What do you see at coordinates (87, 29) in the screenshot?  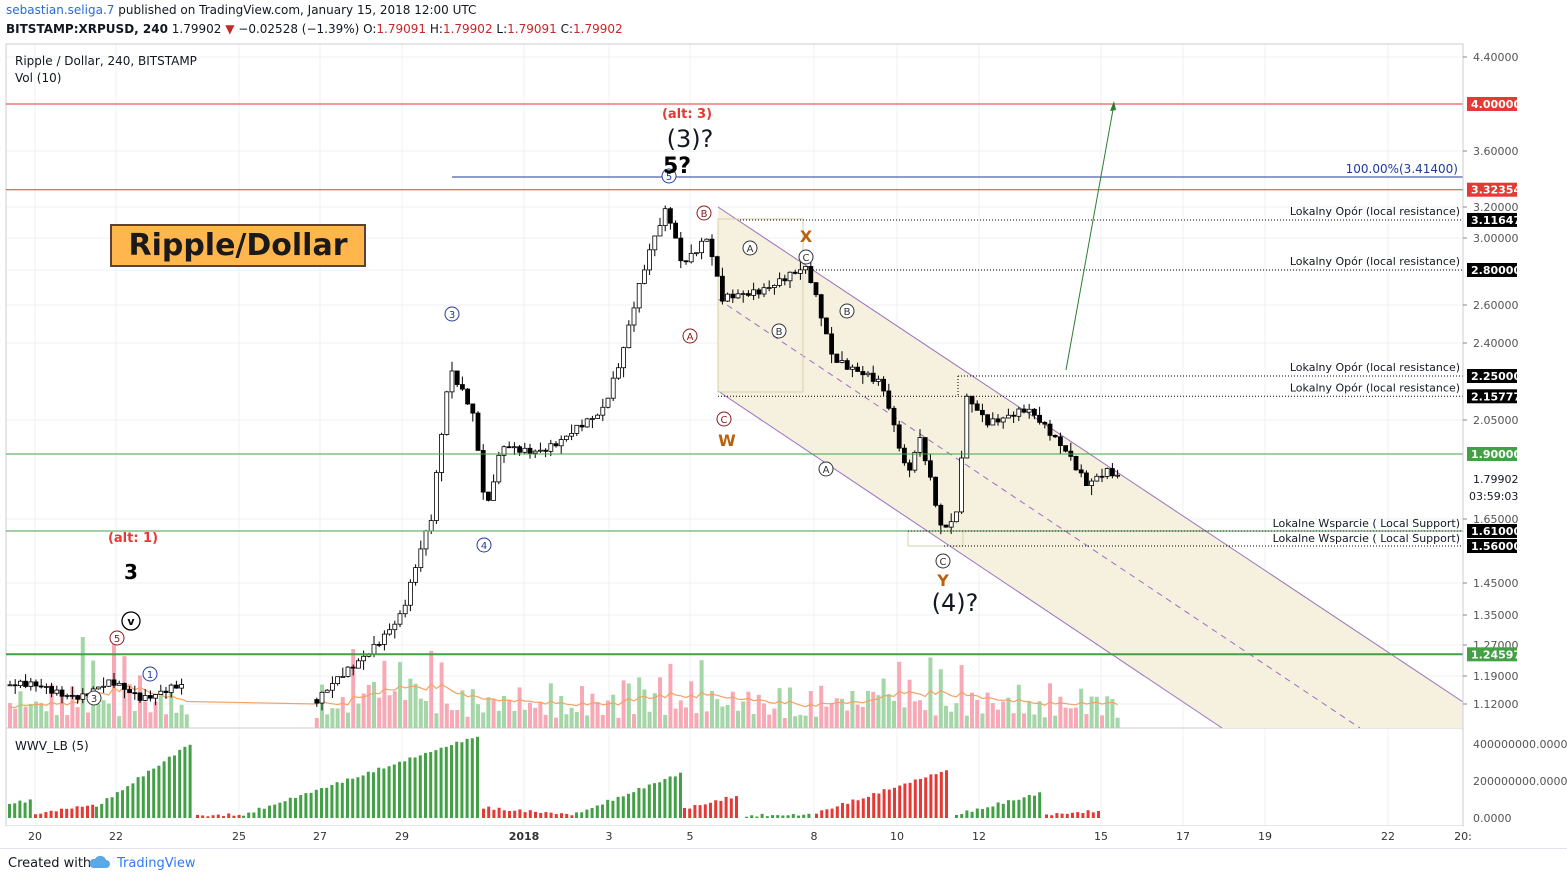 I see `symbol-label: BITSTAMP:XRPUSD, 240` at bounding box center [87, 29].